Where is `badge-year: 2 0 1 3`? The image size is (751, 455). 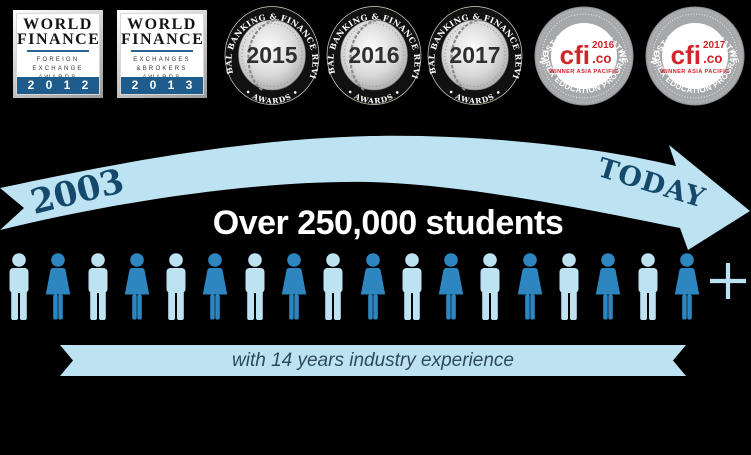
badge-year: 2 0 1 3 is located at coordinates (162, 85).